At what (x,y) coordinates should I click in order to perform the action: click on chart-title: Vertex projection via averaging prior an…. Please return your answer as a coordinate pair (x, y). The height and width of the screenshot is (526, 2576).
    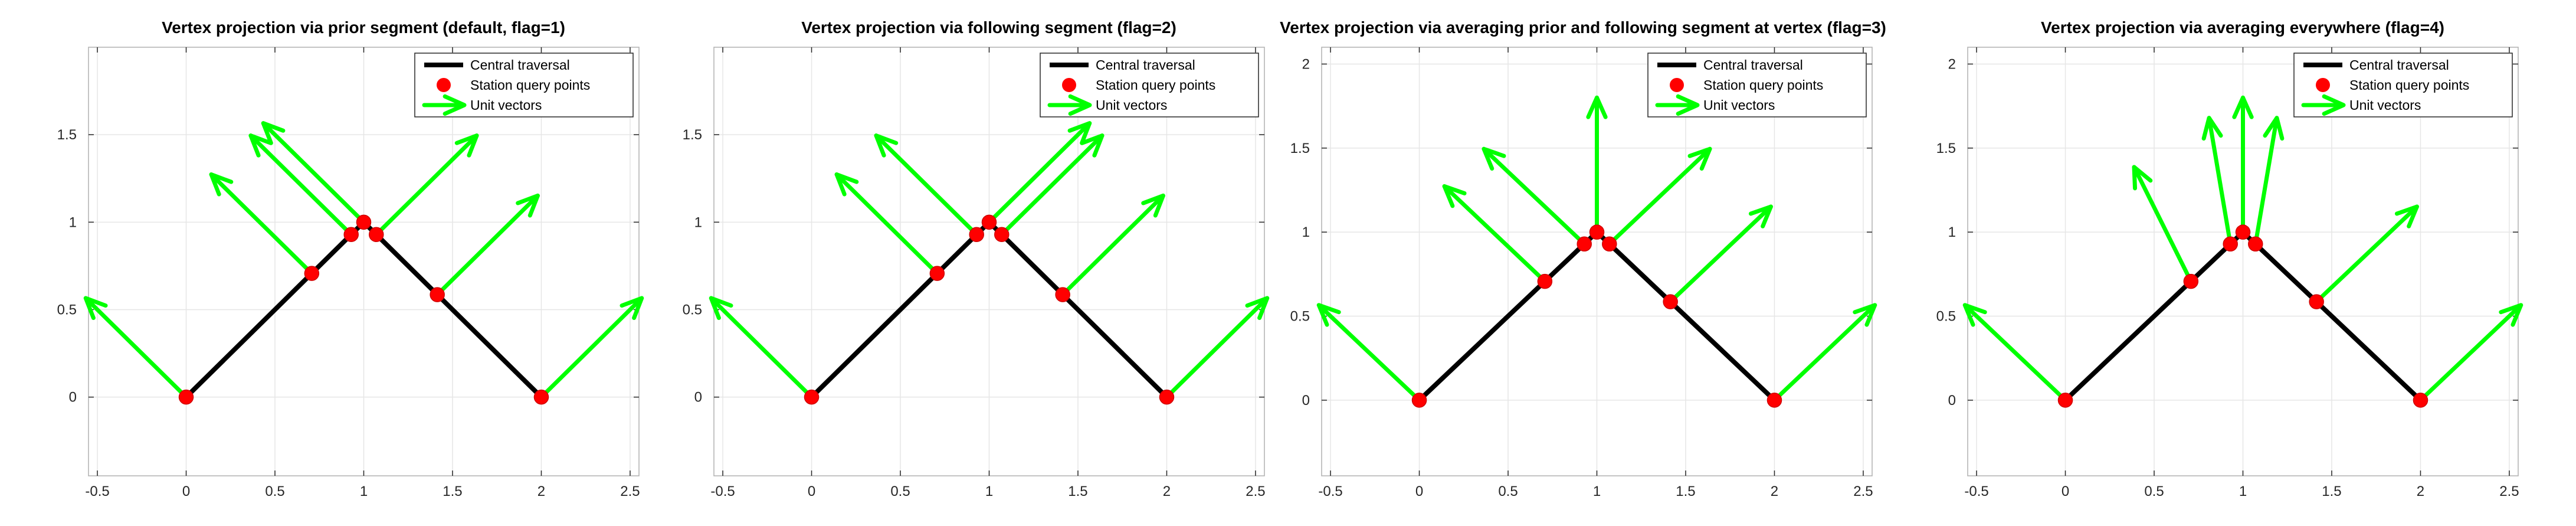
    Looking at the image, I should click on (1583, 27).